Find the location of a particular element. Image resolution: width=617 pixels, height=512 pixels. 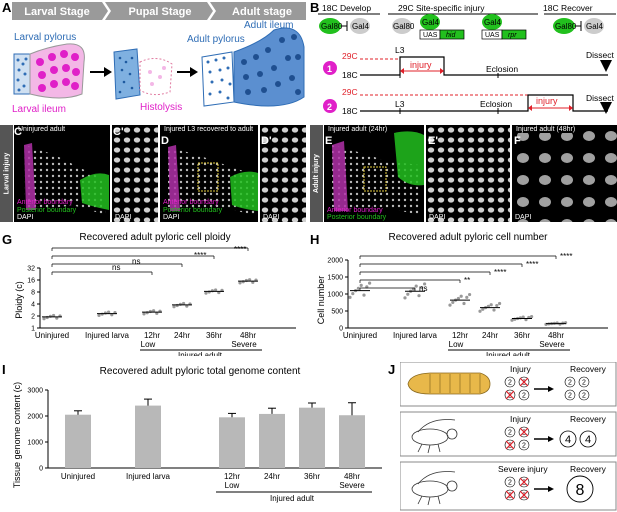

i-group-label: Injured adult is located at coordinates (292, 498).